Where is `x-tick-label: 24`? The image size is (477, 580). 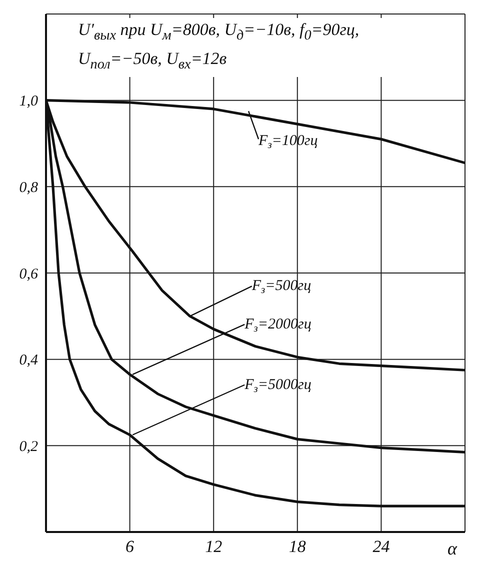 x-tick-label: 24 is located at coordinates (381, 546).